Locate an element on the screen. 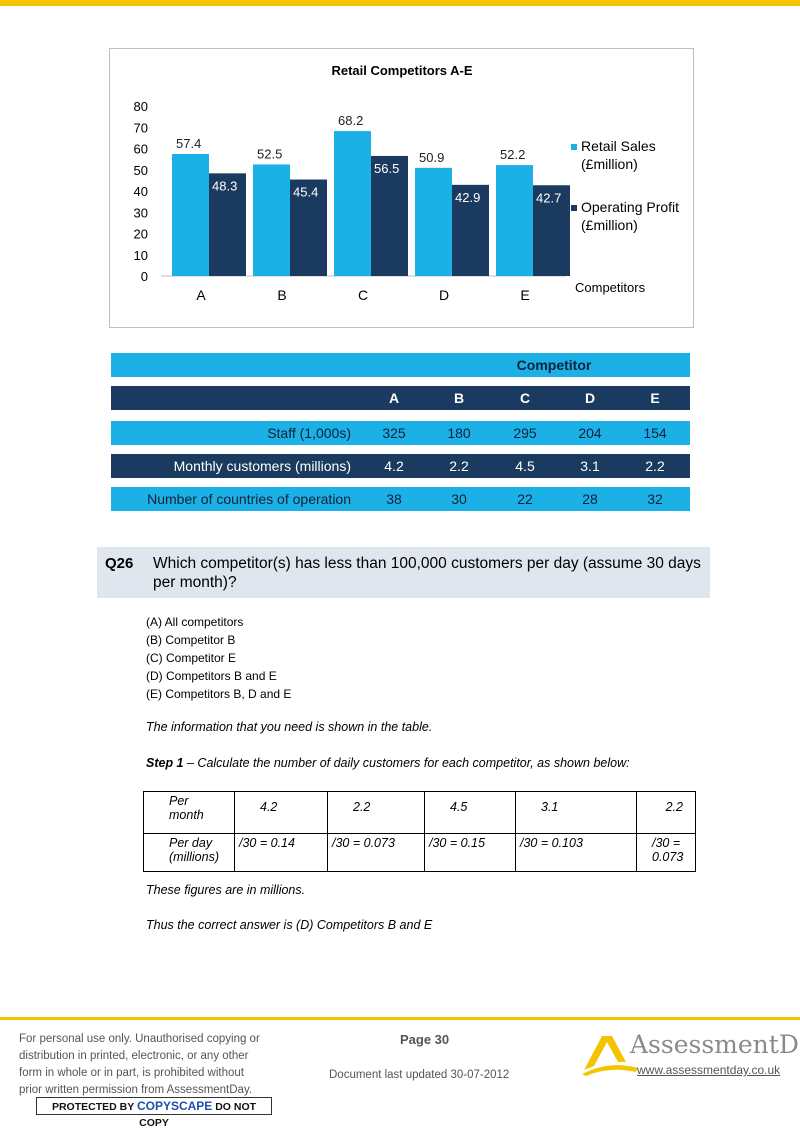 This screenshot has width=800, height=1132. y-tick-label: 60 is located at coordinates (141, 149).